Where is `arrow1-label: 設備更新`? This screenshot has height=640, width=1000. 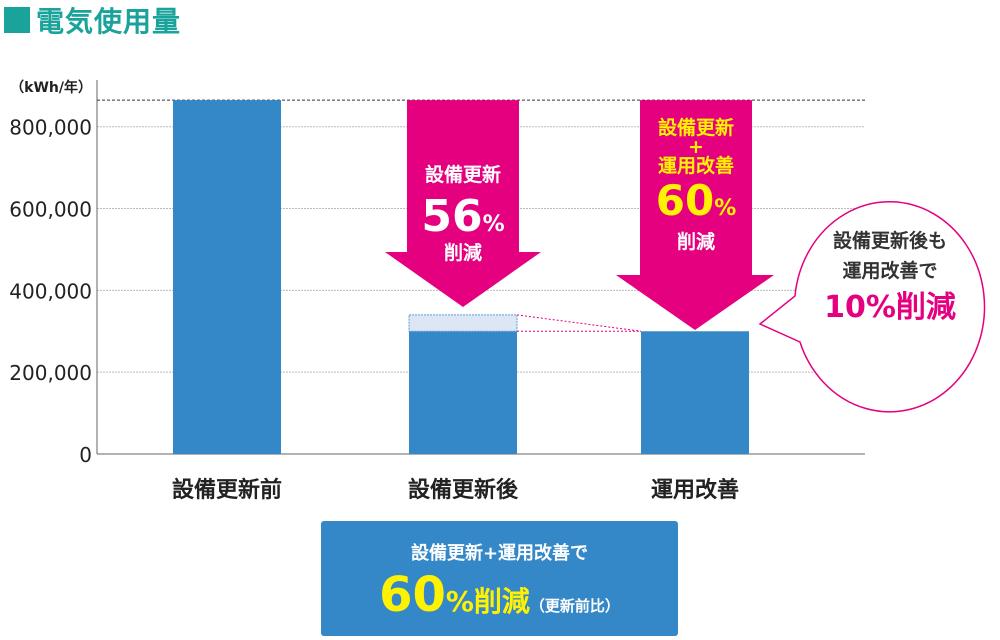 arrow1-label: 設備更新 is located at coordinates (462, 175).